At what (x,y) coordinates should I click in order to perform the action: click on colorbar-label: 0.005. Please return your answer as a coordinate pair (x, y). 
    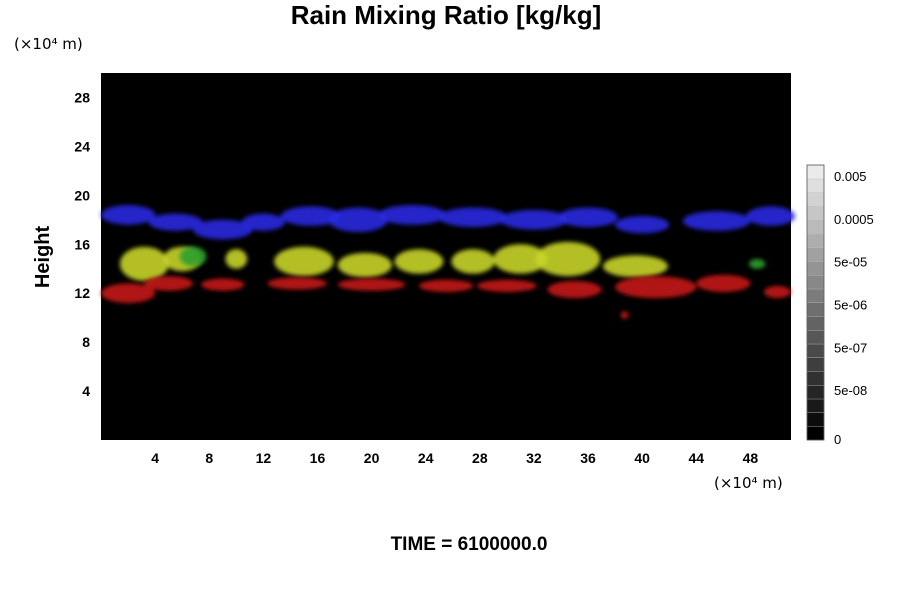
    Looking at the image, I should click on (850, 176).